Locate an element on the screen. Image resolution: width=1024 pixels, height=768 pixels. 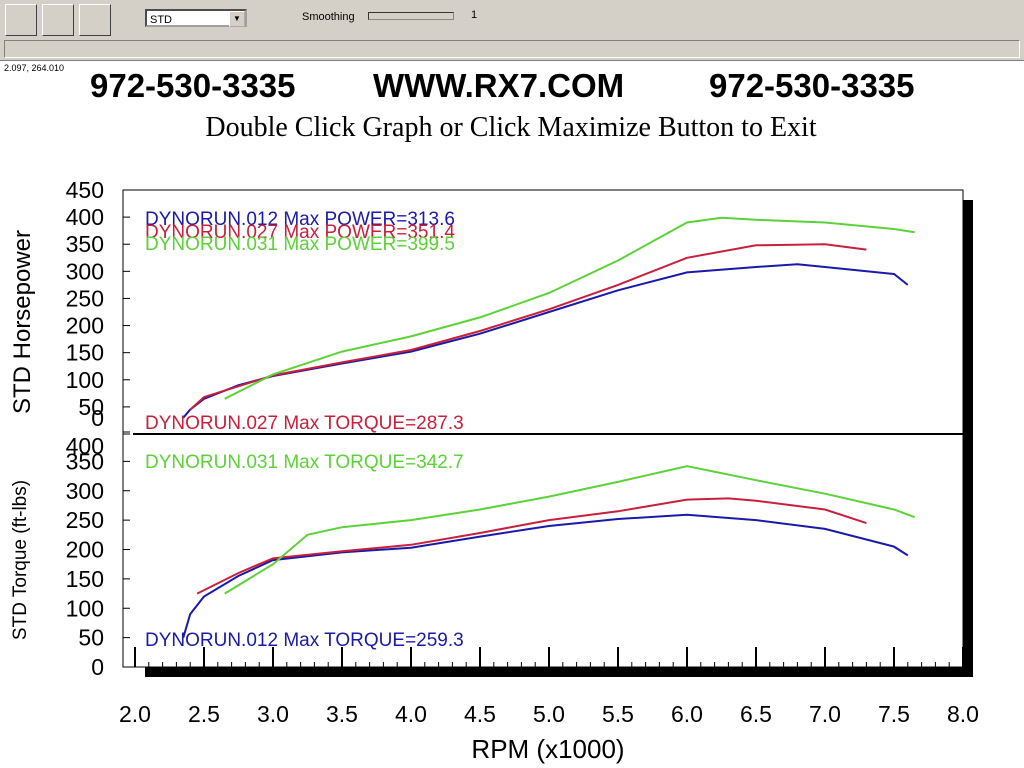
annotation: DYNORUN.012 Max TORQUE=259.3 is located at coordinates (304, 640).